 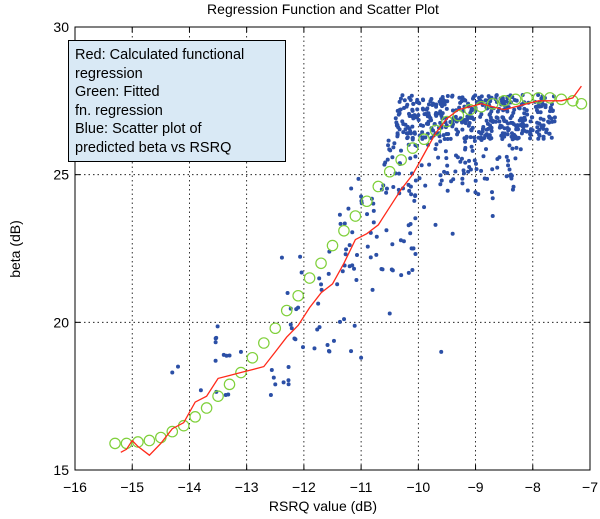 What do you see at coordinates (304, 487) in the screenshot?
I see `x-tick-label: −12` at bounding box center [304, 487].